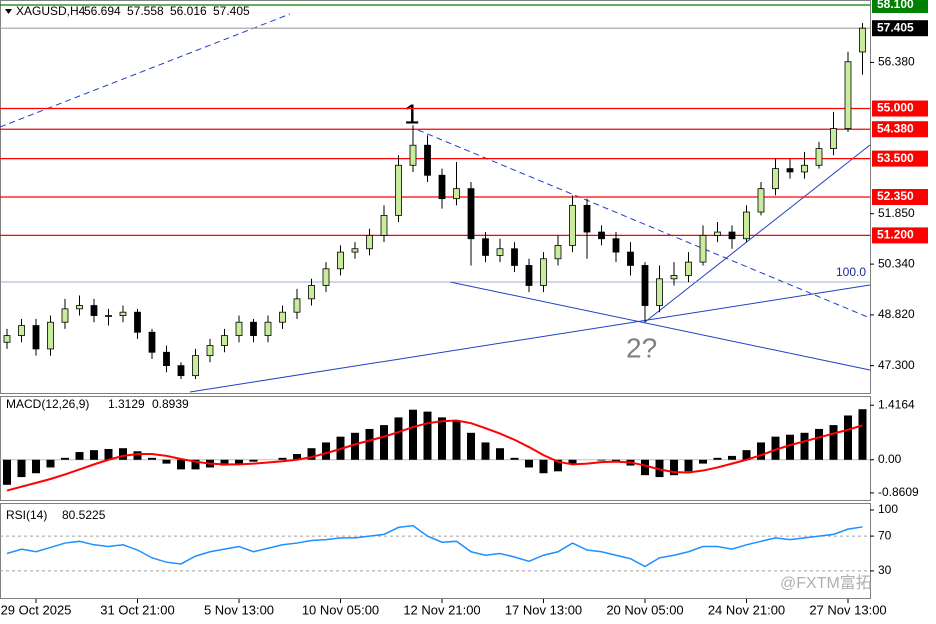  Describe the element at coordinates (340, 609) in the screenshot. I see `x-tick-label: 10 Nov 05:00` at that location.